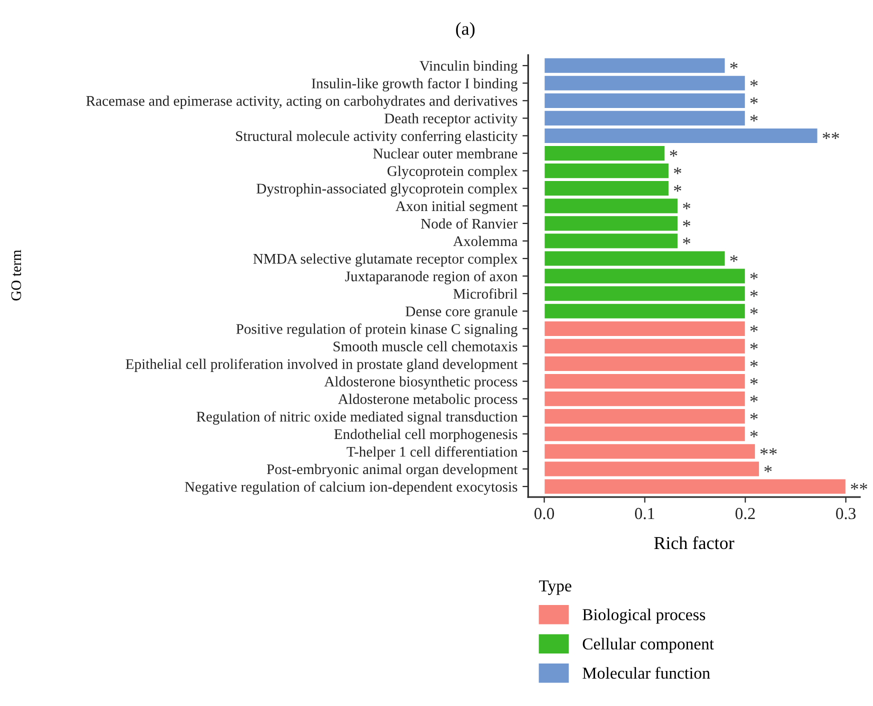 Image resolution: width=873 pixels, height=706 pixels. Describe the element at coordinates (462, 313) in the screenshot. I see `y-tick-label: Dense core granule` at that location.